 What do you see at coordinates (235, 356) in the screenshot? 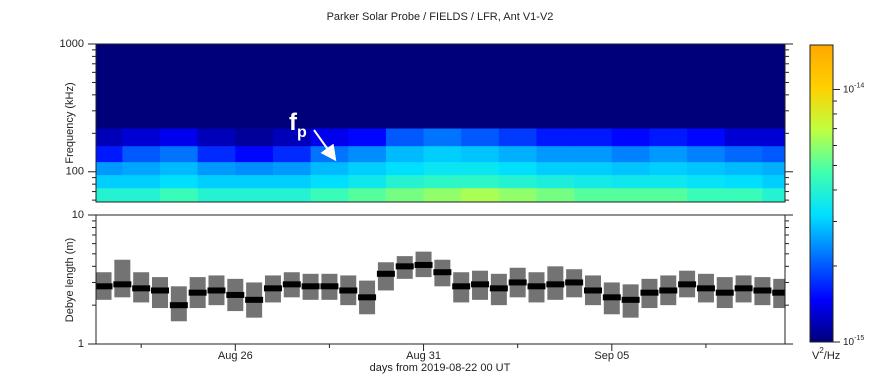
I see `x-tick-label: Aug 26` at bounding box center [235, 356].